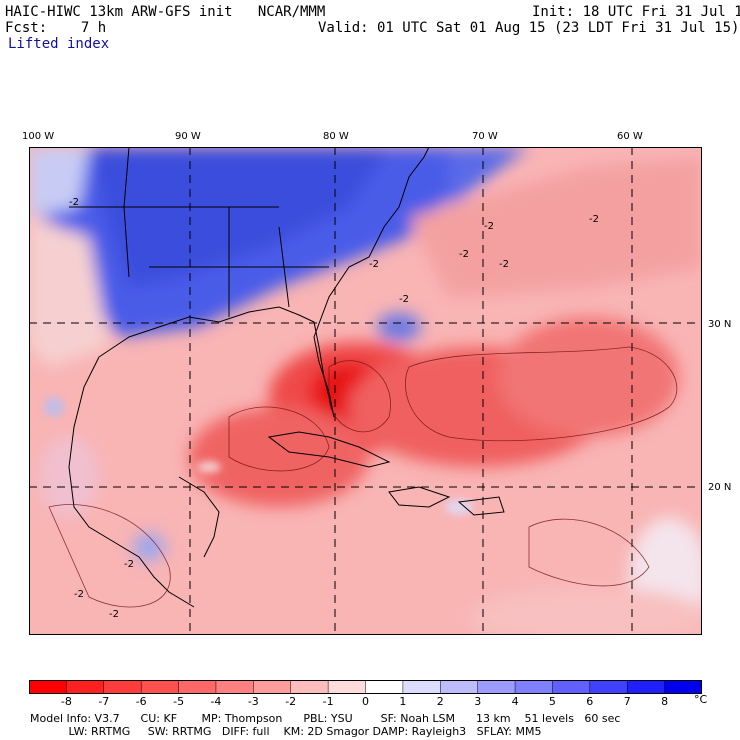  What do you see at coordinates (485, 136) in the screenshot?
I see `lon-label-70w: 70 W` at bounding box center [485, 136].